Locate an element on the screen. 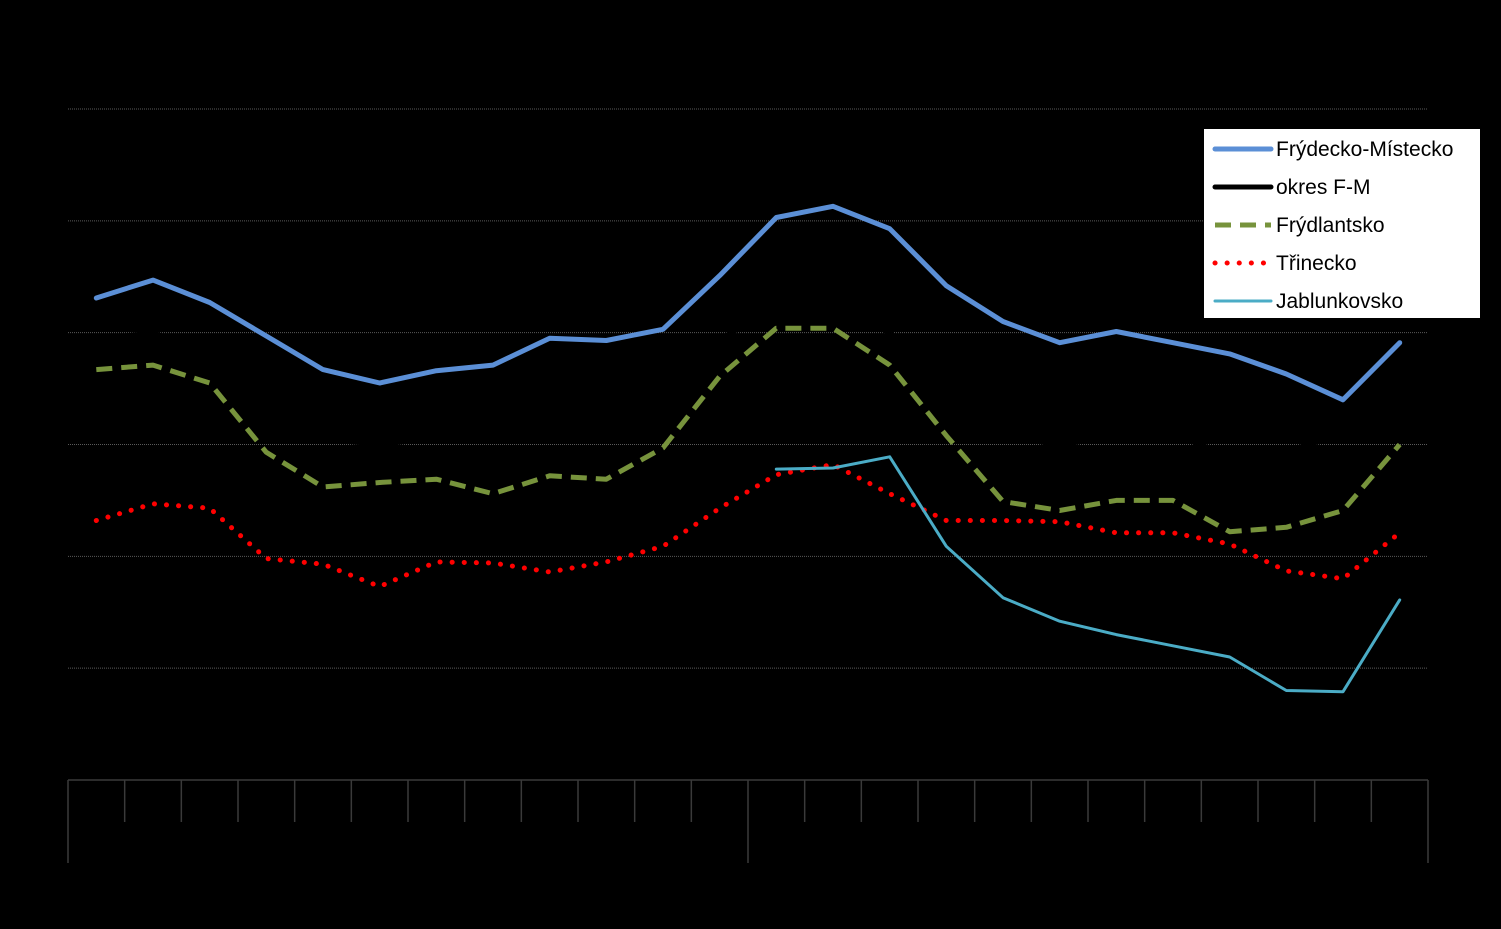 The height and width of the screenshot is (929, 1501). legend-label: okres F-M is located at coordinates (1323, 187).